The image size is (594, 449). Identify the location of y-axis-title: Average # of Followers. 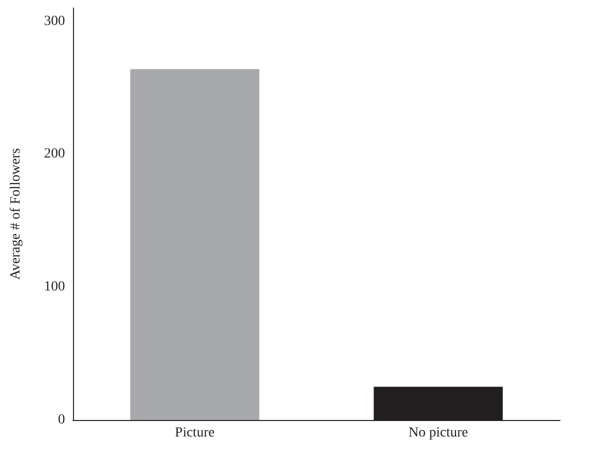
(16, 214).